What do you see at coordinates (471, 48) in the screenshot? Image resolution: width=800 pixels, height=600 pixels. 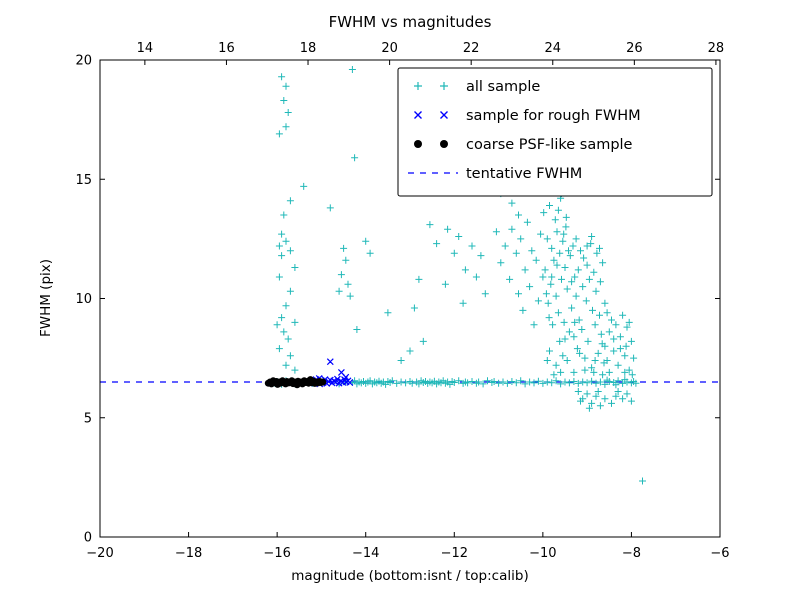 I see `top-x-tick-label: 22` at bounding box center [471, 48].